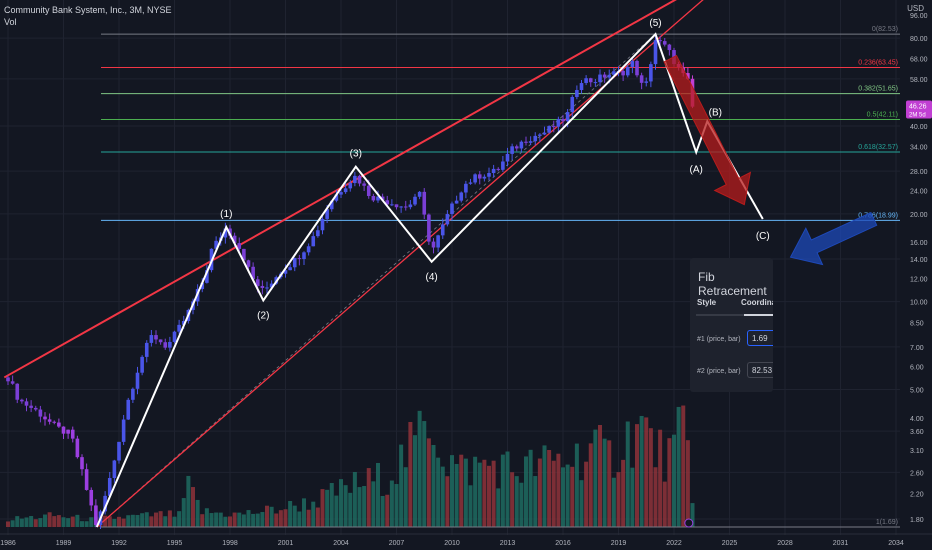  What do you see at coordinates (341, 543) in the screenshot?
I see `time-tick-label: 2004` at bounding box center [341, 543].